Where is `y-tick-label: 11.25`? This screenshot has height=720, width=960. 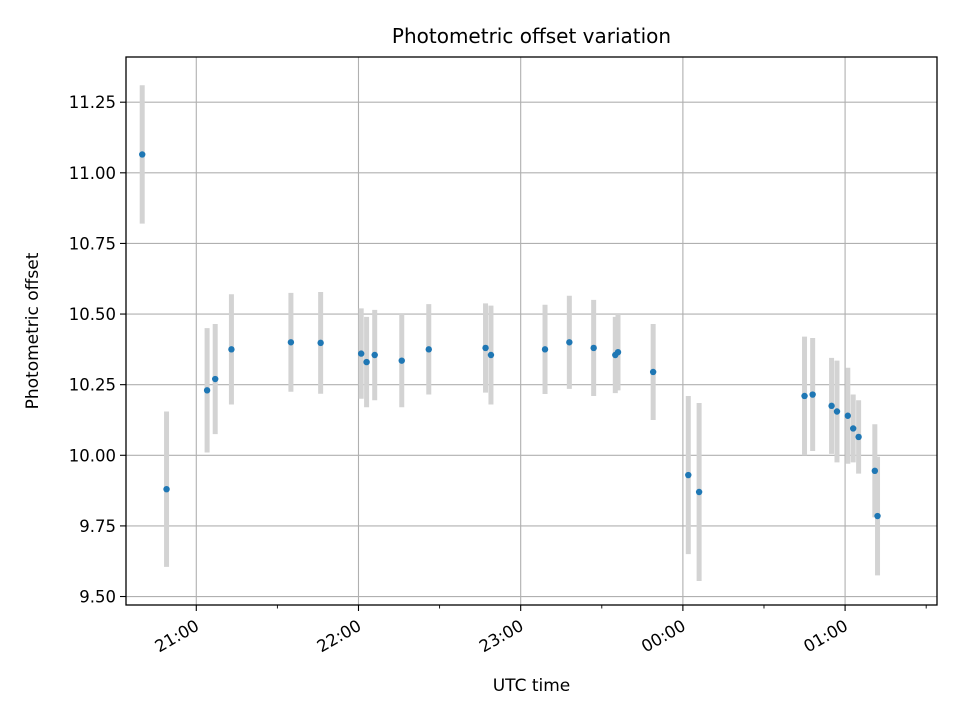
y-tick-label: 11.25 is located at coordinates (92, 102).